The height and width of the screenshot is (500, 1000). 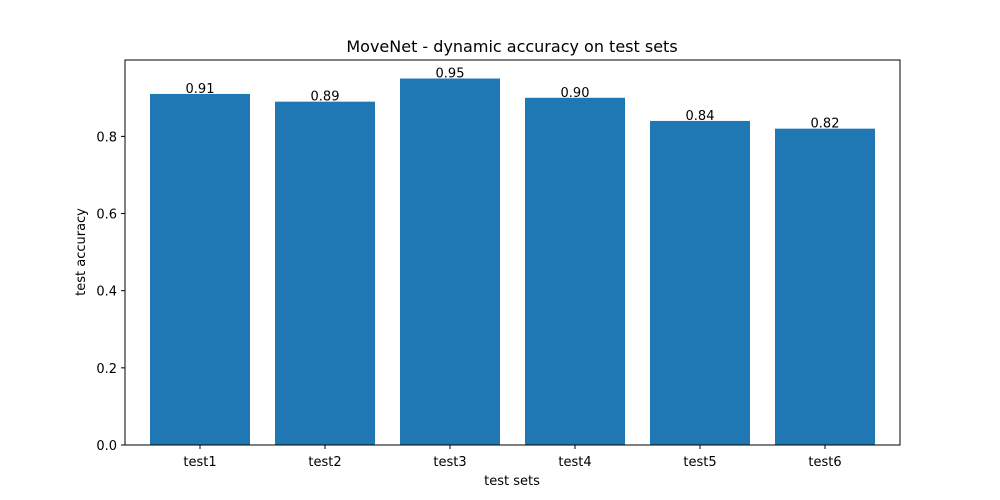 I want to click on y-tick-label-0.6: 0.6, so click(x=106, y=215).